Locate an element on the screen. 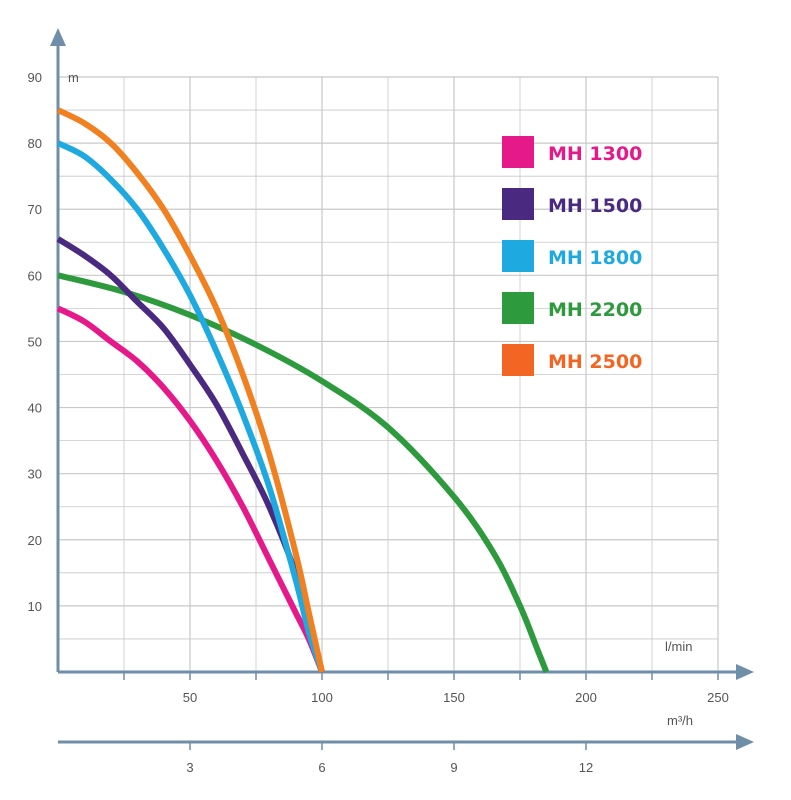 The width and height of the screenshot is (791, 800). y-axis-arrow is located at coordinates (58, 37).